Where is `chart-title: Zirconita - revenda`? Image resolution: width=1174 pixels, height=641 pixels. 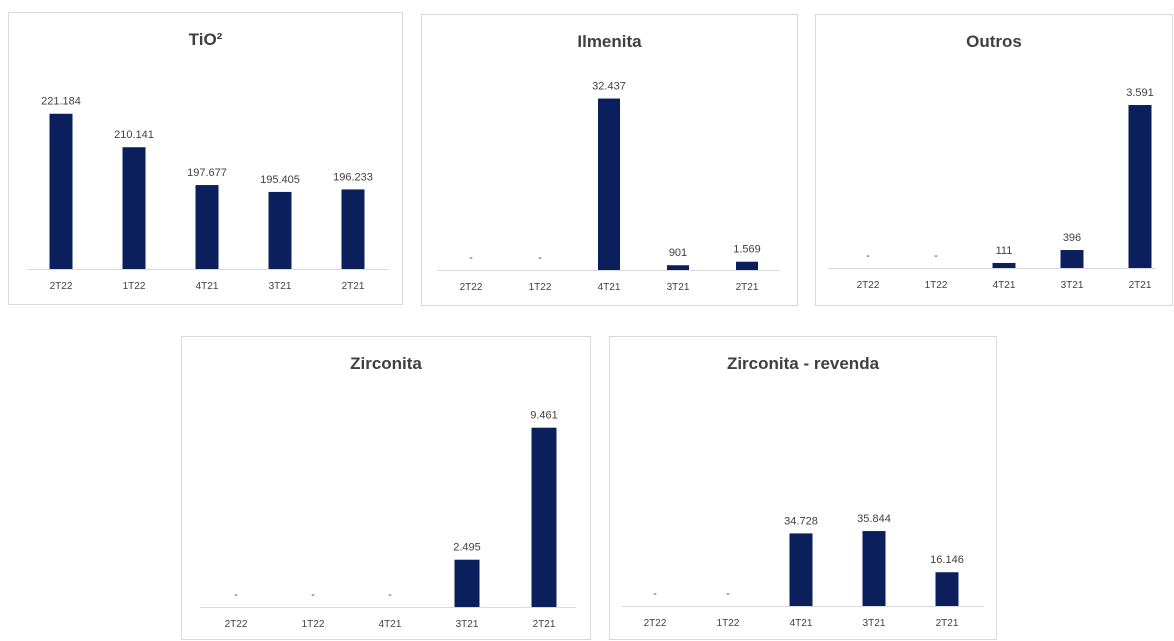 chart-title: Zirconita - revenda is located at coordinates (803, 363).